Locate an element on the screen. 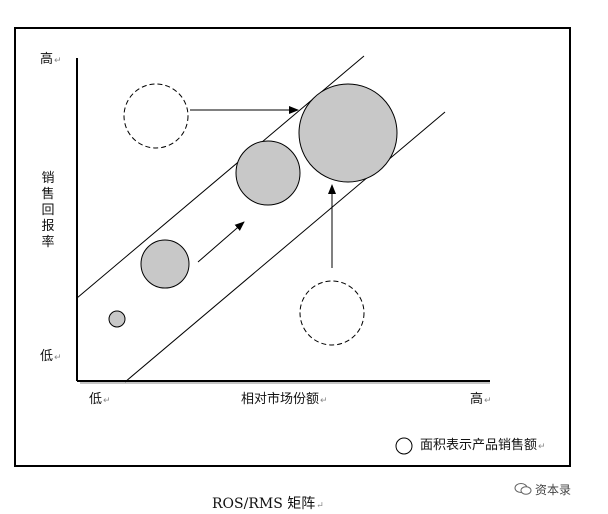 This screenshot has width=608, height=514. x-axis-high-label: 高↵ is located at coordinates (481, 399).